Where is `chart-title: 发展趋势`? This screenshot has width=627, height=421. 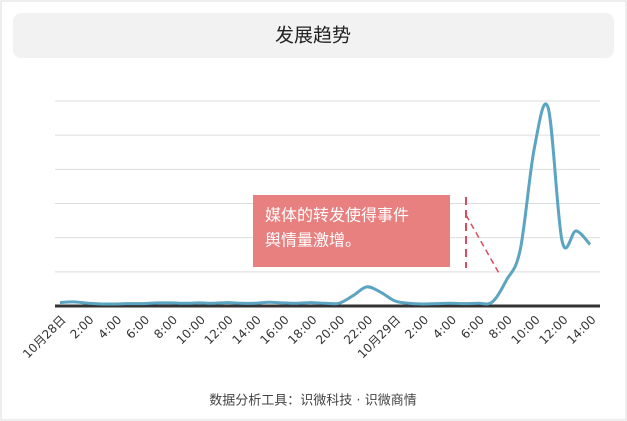
chart-title: 发展趋势 is located at coordinates (313, 36).